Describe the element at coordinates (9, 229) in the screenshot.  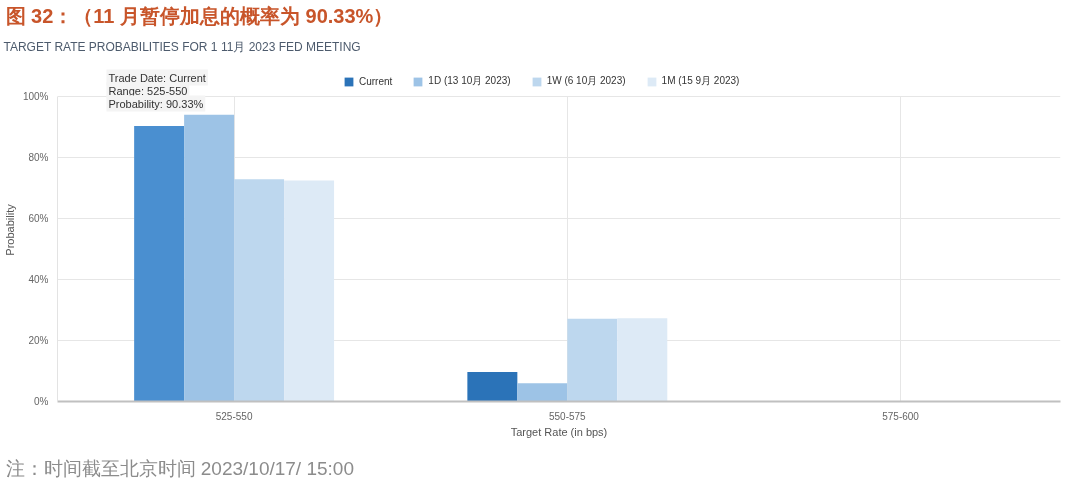
I see `y-axis-title: Probability` at that location.